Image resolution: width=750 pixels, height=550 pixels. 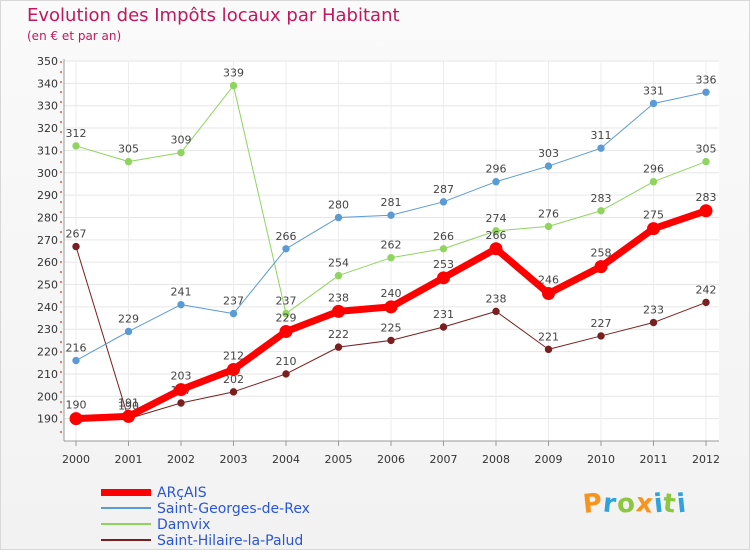 What do you see at coordinates (286, 459) in the screenshot?
I see `x-tick-label: 2004` at bounding box center [286, 459].